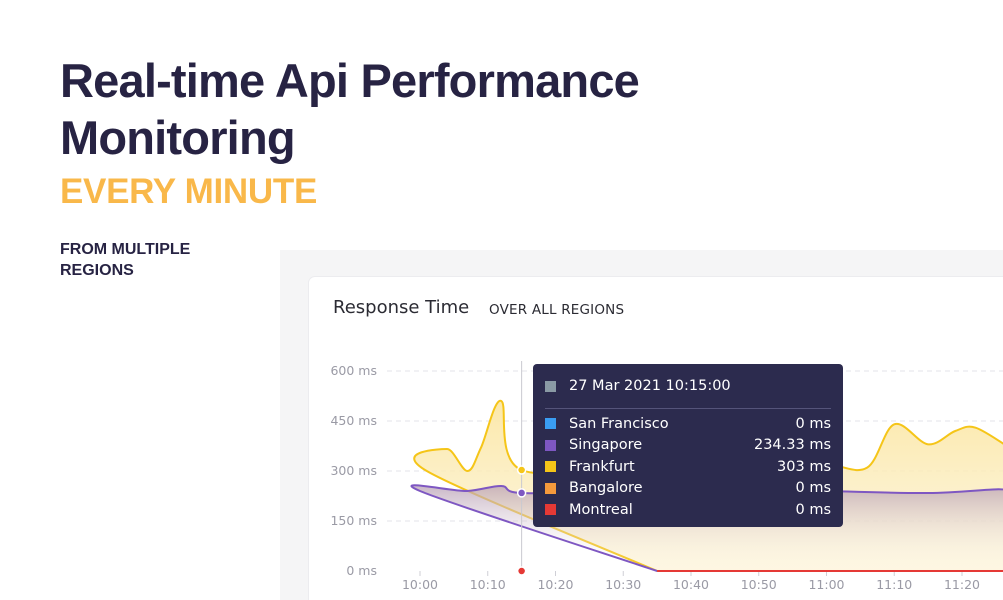 This screenshot has height=600, width=1003. Describe the element at coordinates (420, 584) in the screenshot. I see `x-tick-label: 10:00` at that location.